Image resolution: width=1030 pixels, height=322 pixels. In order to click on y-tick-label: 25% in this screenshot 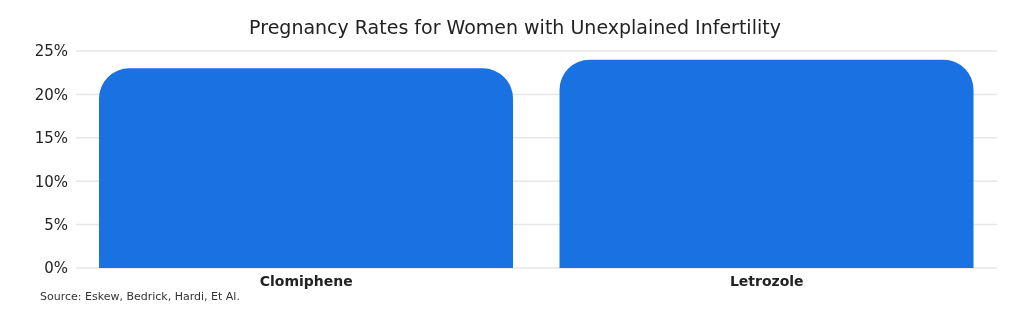, I will do `click(51, 51)`.